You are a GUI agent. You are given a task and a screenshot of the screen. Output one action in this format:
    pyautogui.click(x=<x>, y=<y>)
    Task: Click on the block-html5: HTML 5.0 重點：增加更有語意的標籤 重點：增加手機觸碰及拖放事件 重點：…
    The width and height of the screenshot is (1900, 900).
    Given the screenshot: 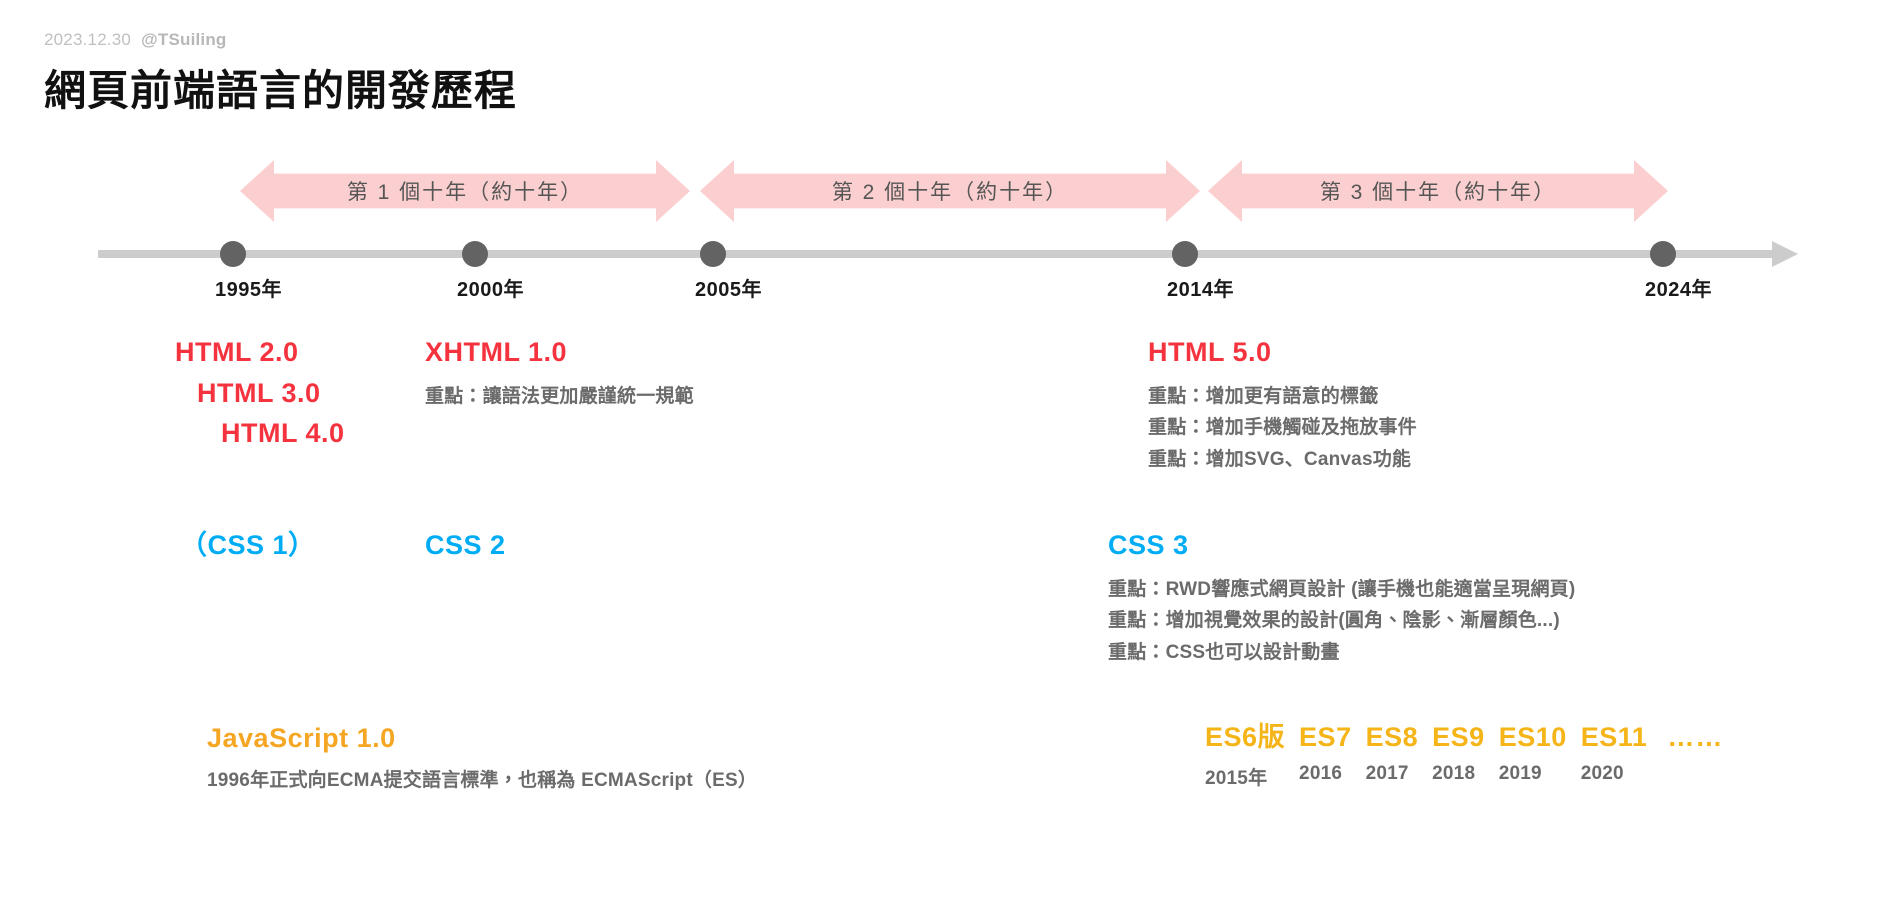 What is the action you would take?
    pyautogui.click(x=1282, y=404)
    